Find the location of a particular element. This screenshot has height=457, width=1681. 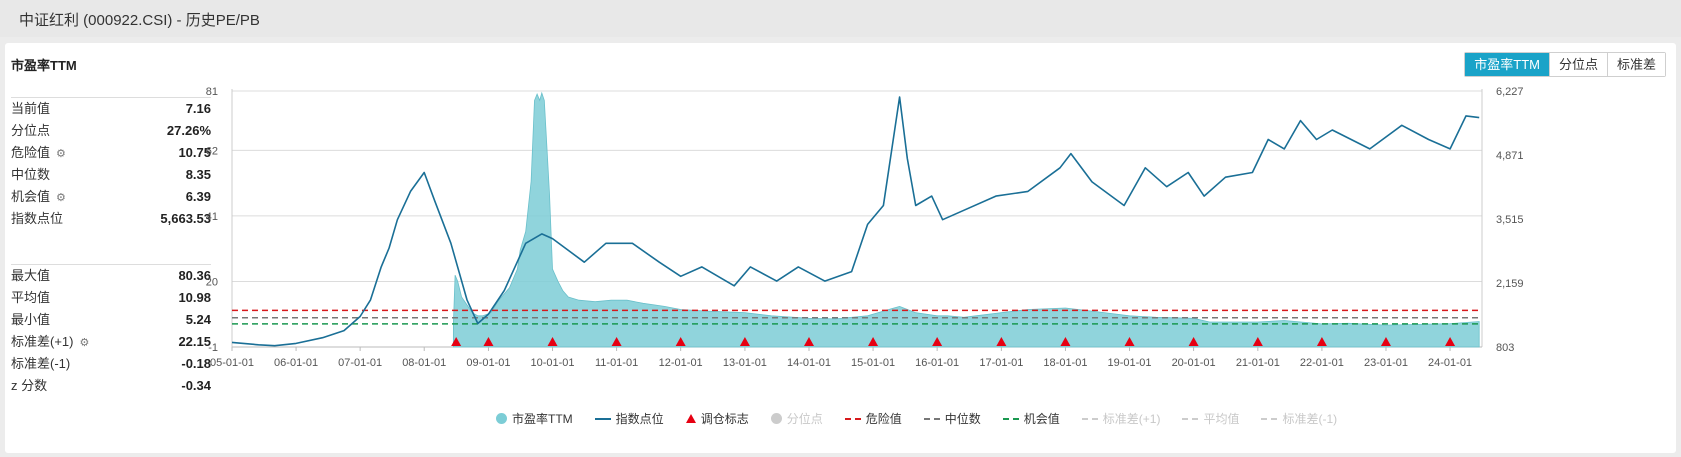

stat-label: 当前值 is located at coordinates (31, 108).